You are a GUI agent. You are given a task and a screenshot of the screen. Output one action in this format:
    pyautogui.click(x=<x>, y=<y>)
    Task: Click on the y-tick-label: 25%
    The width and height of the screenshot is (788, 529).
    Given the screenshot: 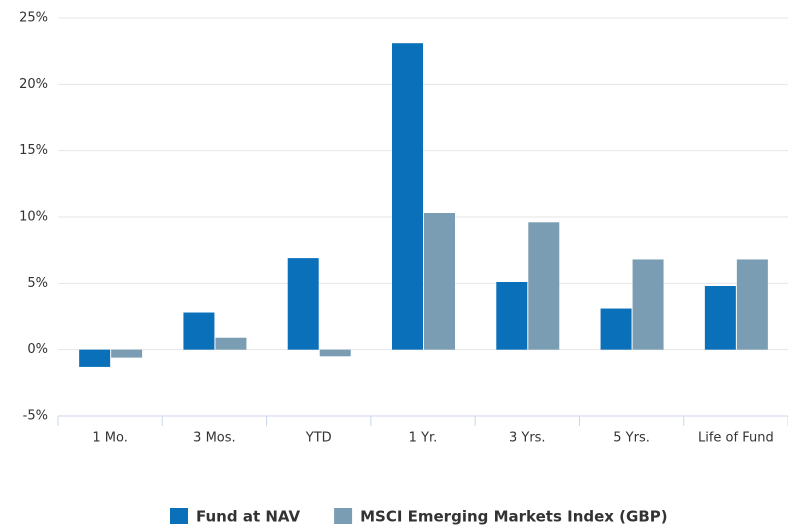 What is the action you would take?
    pyautogui.click(x=33, y=18)
    